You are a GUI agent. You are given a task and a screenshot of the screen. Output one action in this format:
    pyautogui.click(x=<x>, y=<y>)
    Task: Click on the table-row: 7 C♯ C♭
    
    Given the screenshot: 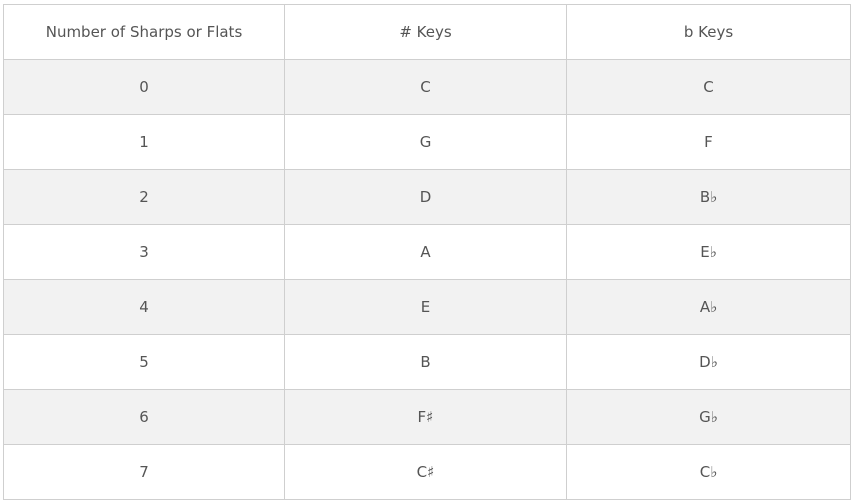 What is the action you would take?
    pyautogui.click(x=427, y=472)
    